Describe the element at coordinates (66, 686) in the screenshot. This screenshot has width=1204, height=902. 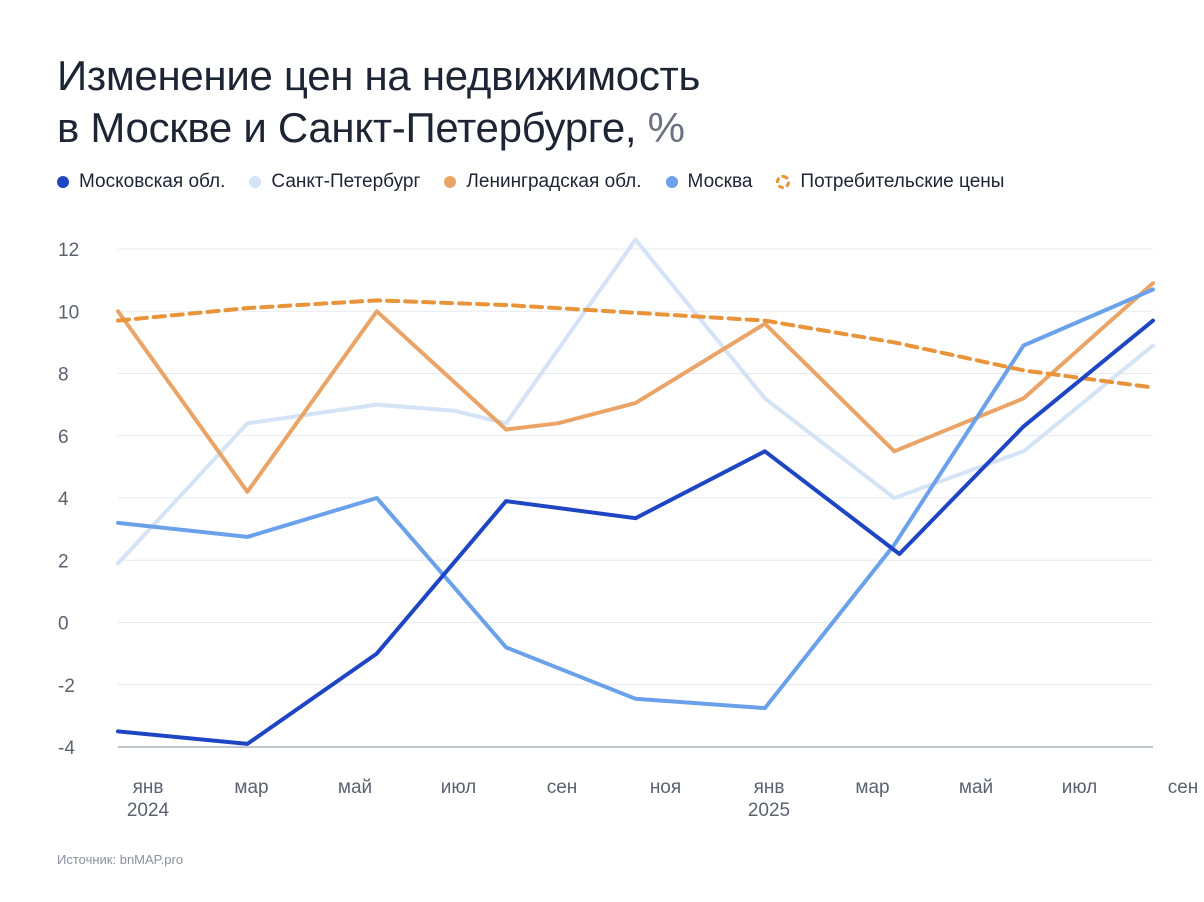
I see `y-tick-label: -2` at that location.